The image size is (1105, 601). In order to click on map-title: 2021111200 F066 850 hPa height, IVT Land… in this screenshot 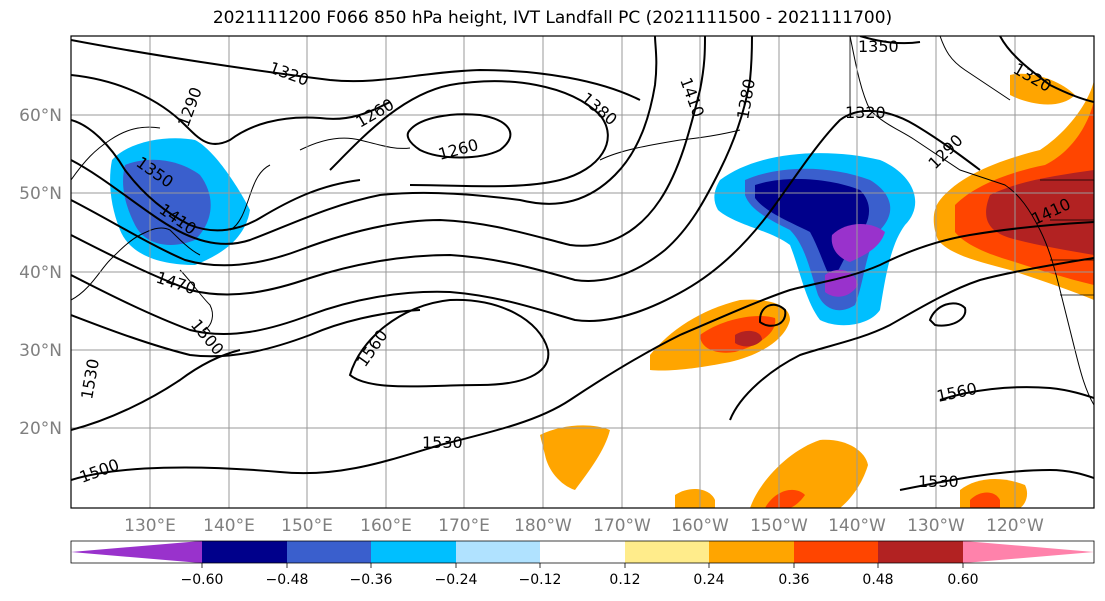, I will do `click(552, 18)`.